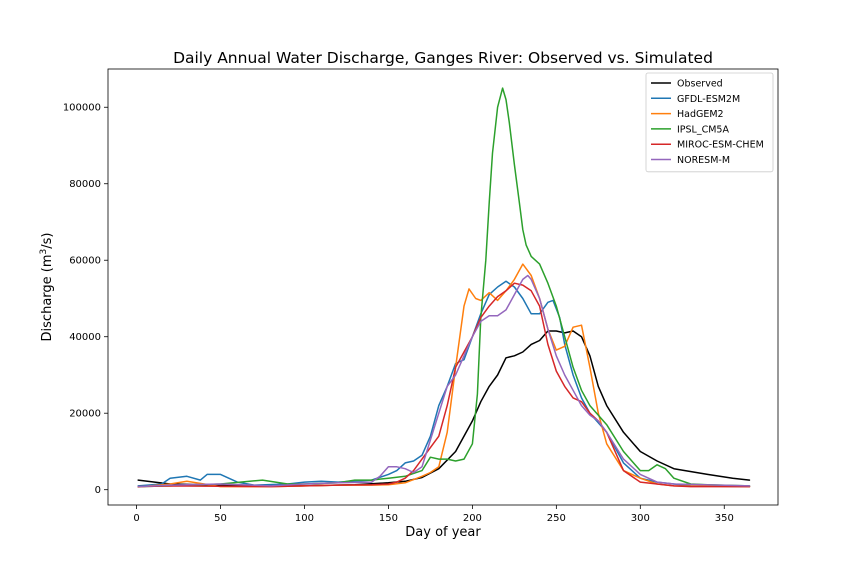 The image size is (864, 576). I want to click on y-tick-label: 60000, so click(85, 261).